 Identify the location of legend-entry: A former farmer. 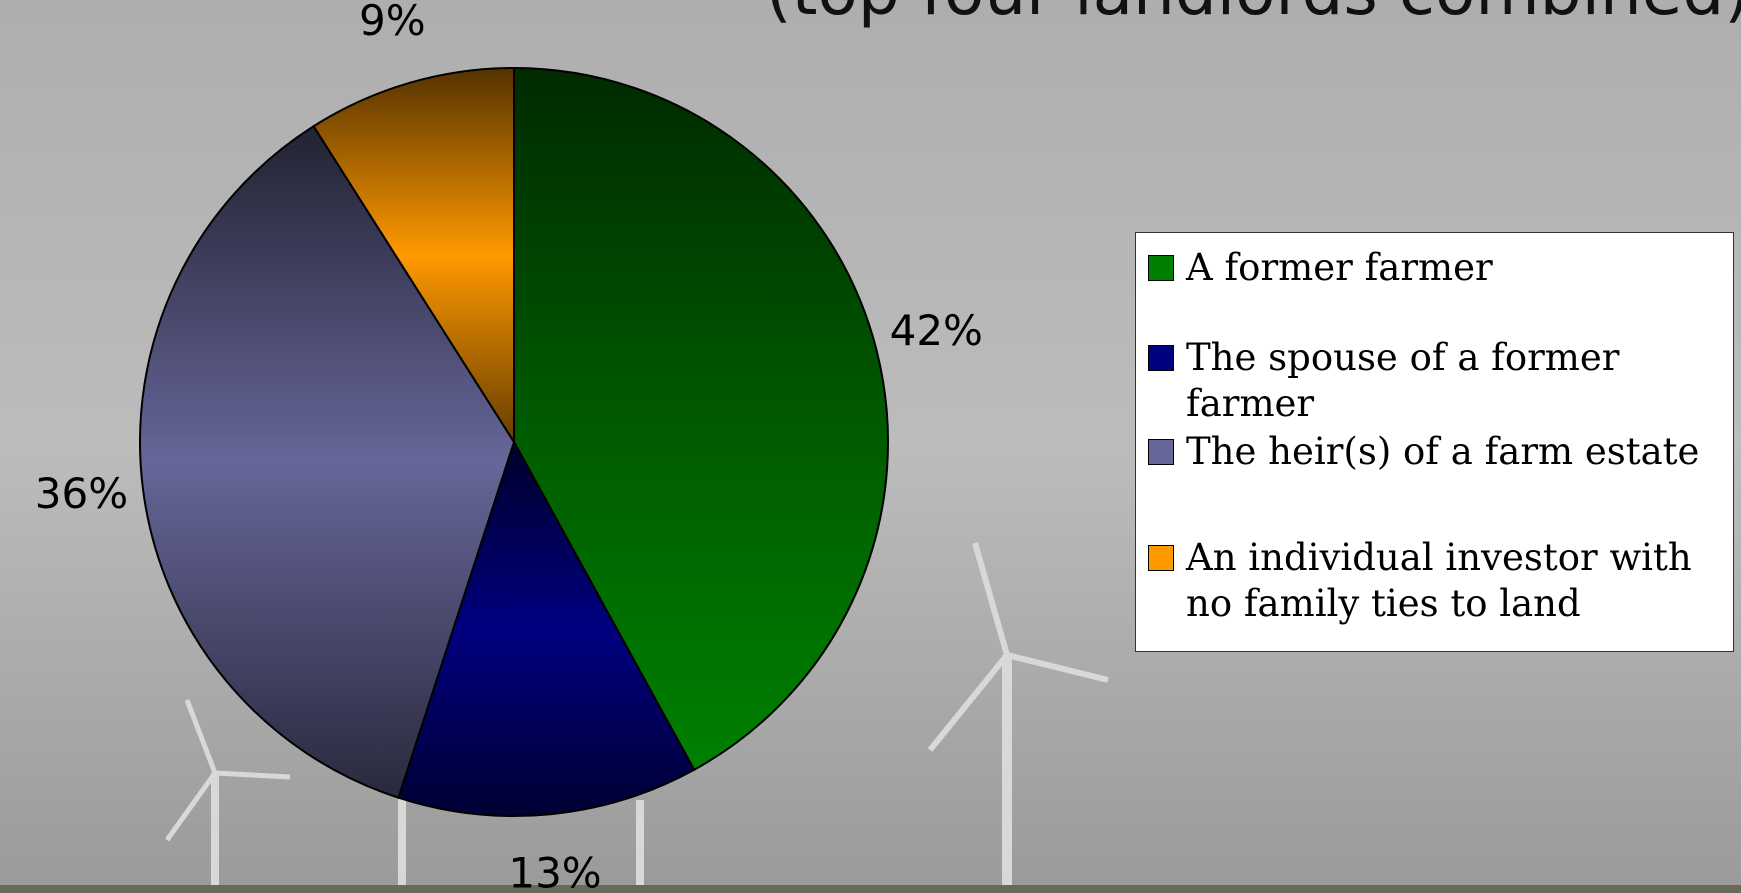
(1438, 268).